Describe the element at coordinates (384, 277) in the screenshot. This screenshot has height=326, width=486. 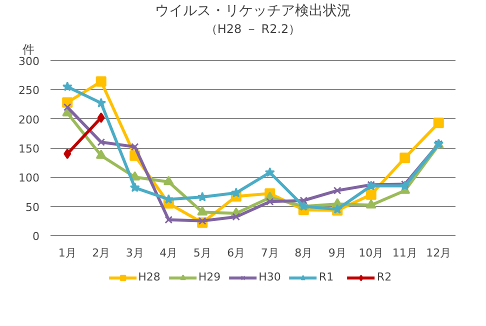
I see `legend-label: R2` at that location.